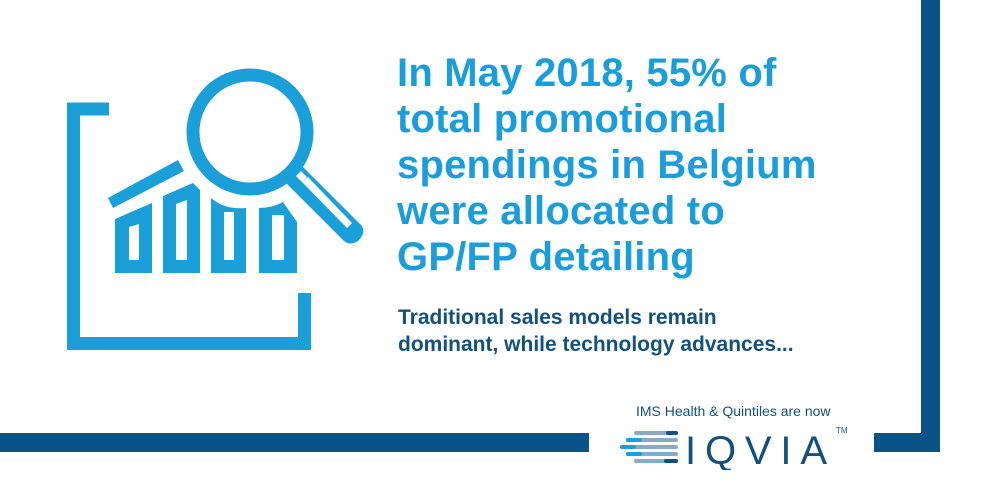  I want to click on frame-bottom-left-bar, so click(294, 442).